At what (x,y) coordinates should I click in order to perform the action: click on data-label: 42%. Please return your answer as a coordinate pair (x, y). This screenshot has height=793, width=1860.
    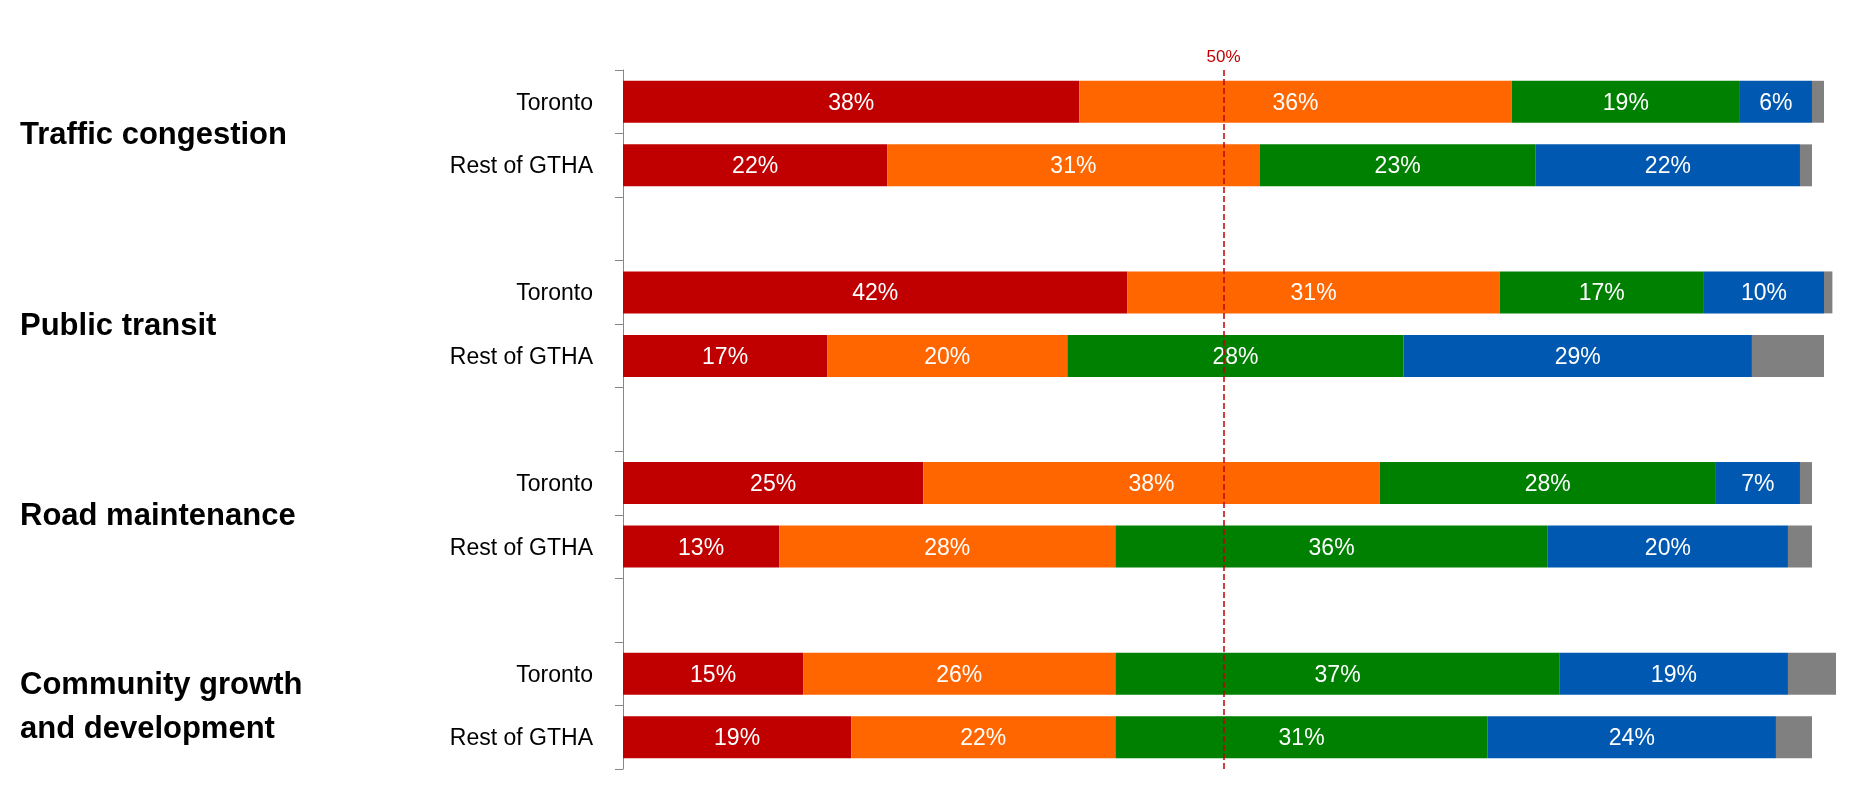
    Looking at the image, I should click on (875, 292).